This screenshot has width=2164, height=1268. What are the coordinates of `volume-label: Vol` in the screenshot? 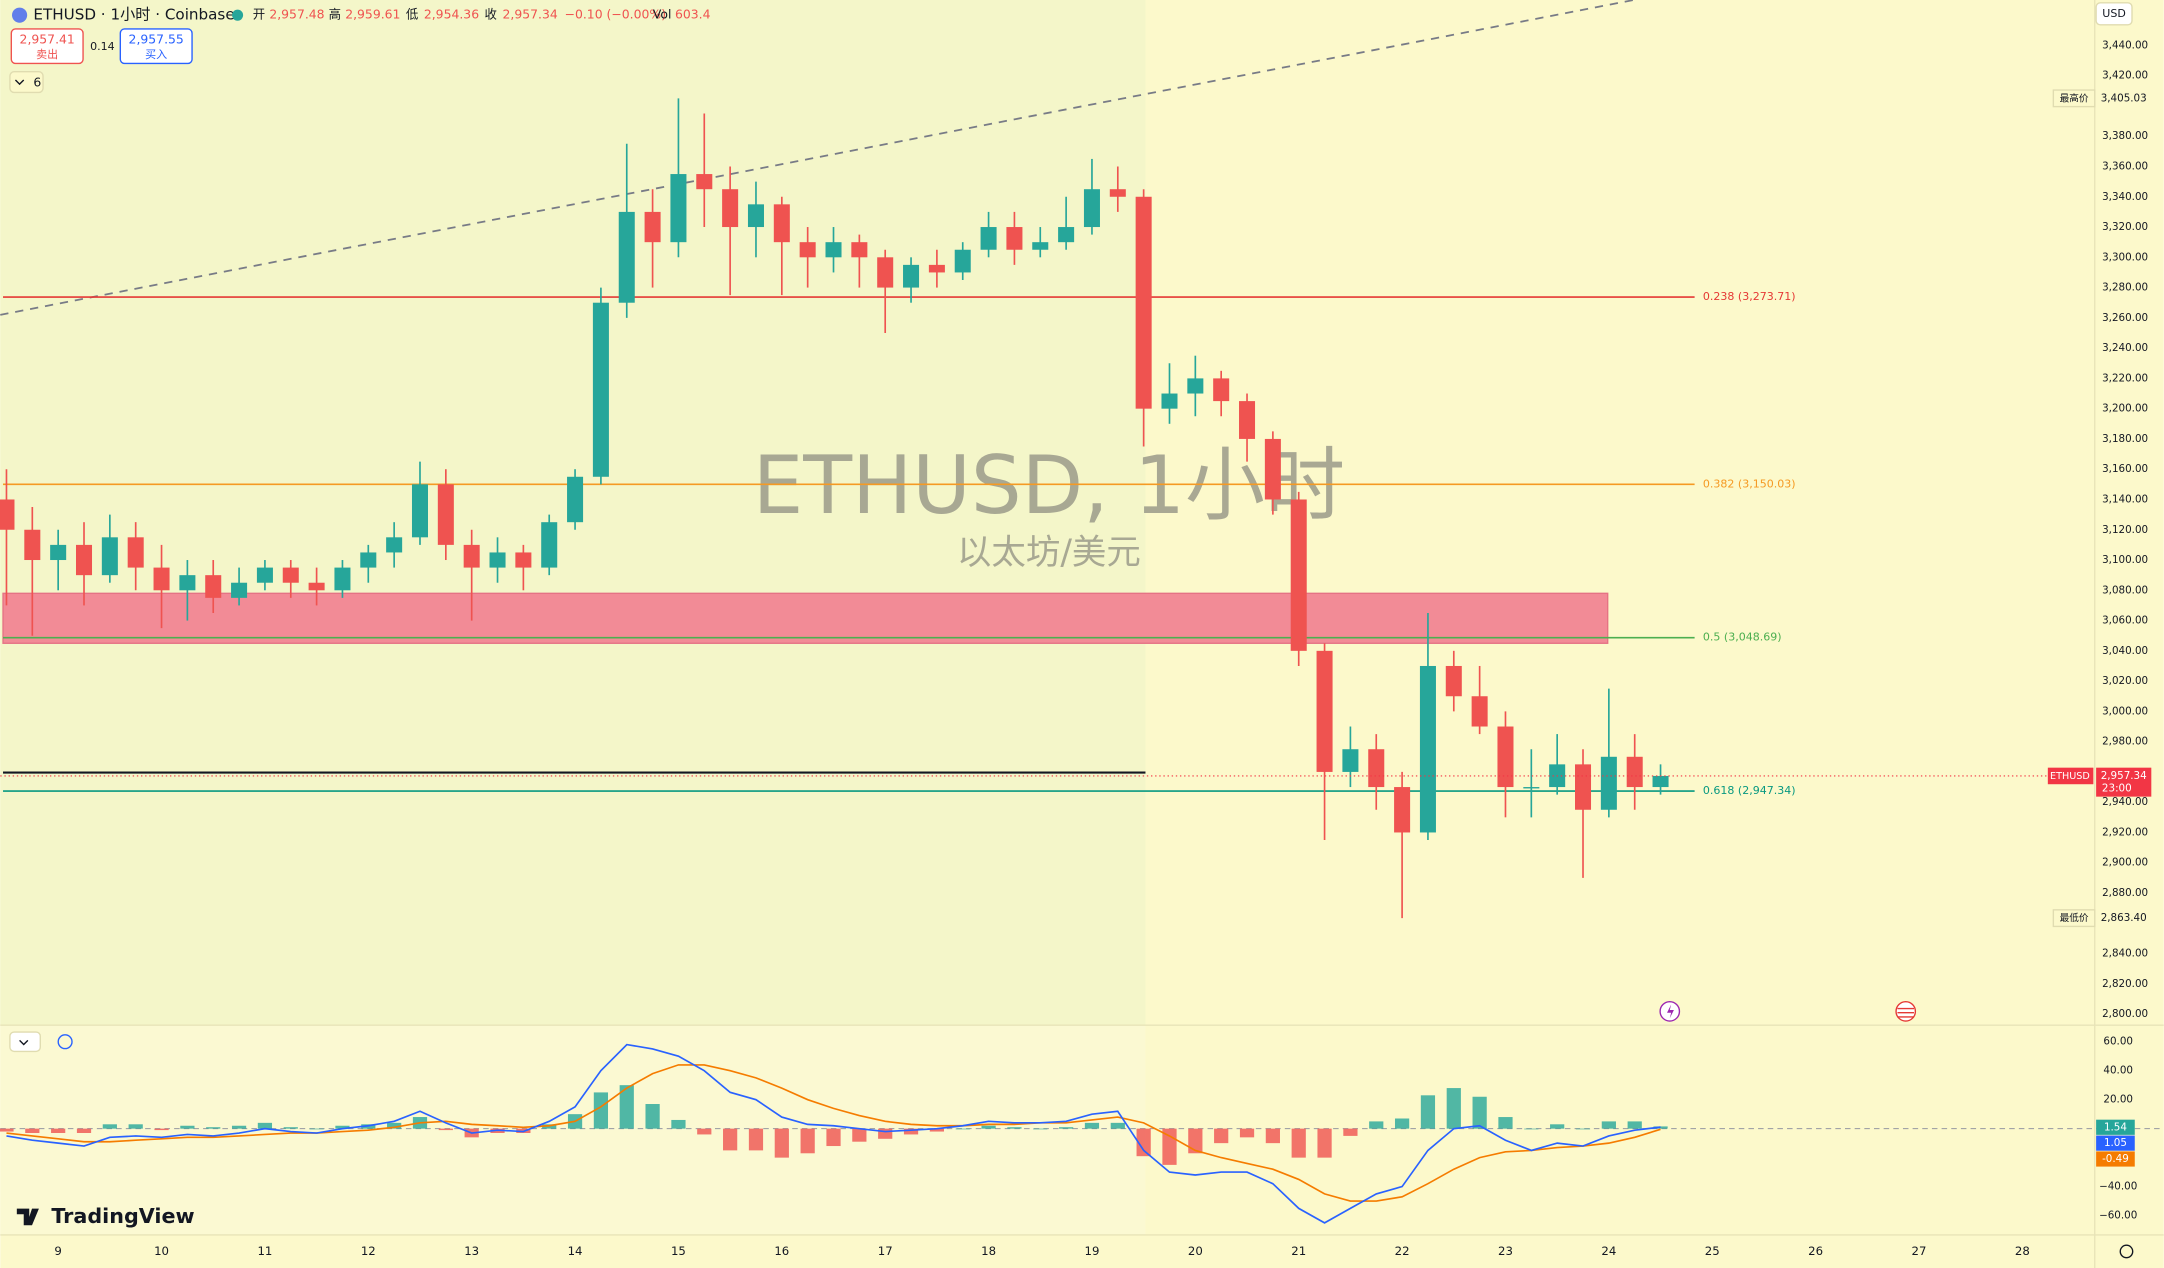 It's located at (662, 14).